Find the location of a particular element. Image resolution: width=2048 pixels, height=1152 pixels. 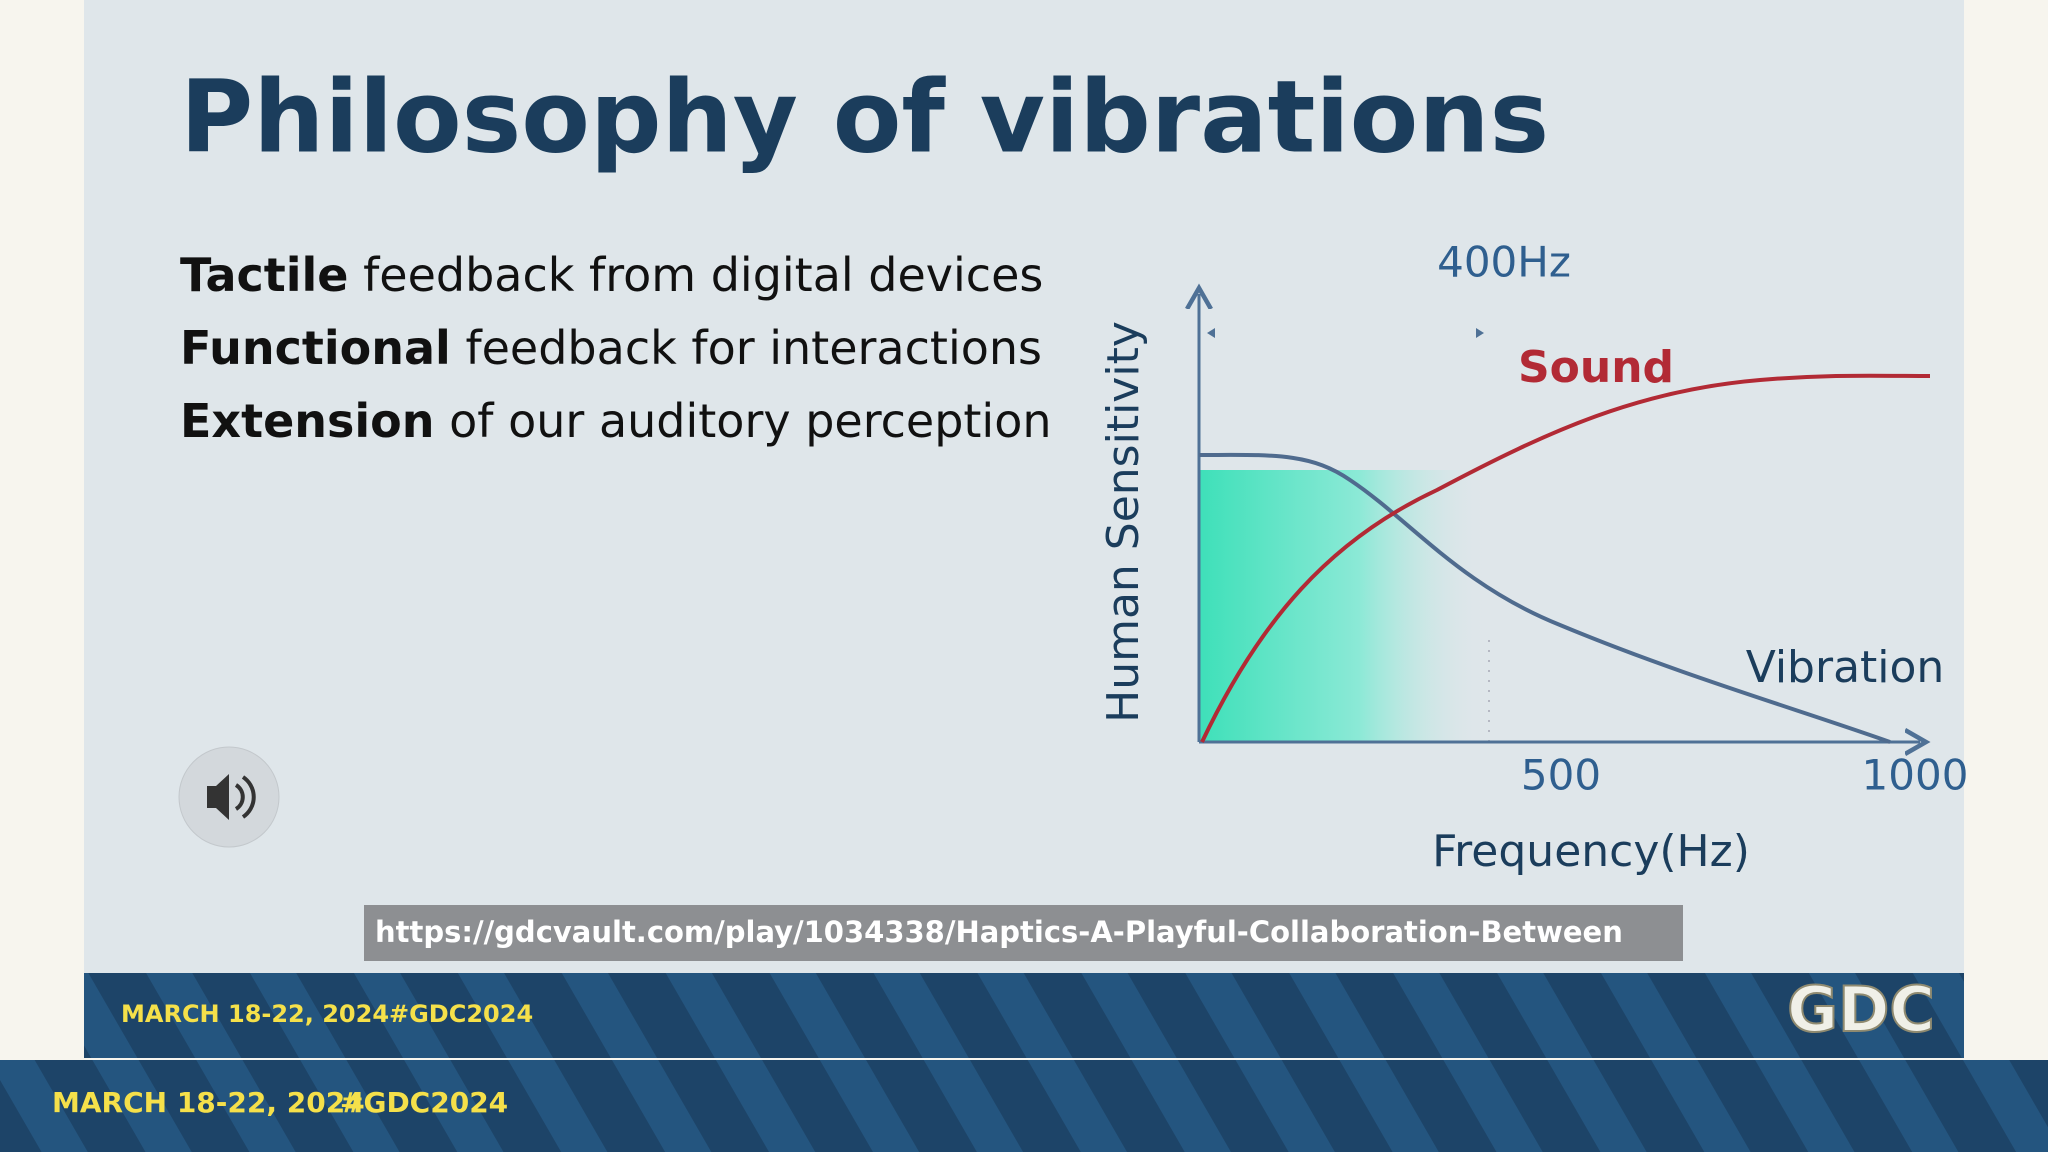

bullet: Extension of our auditory perception is located at coordinates (616, 421).